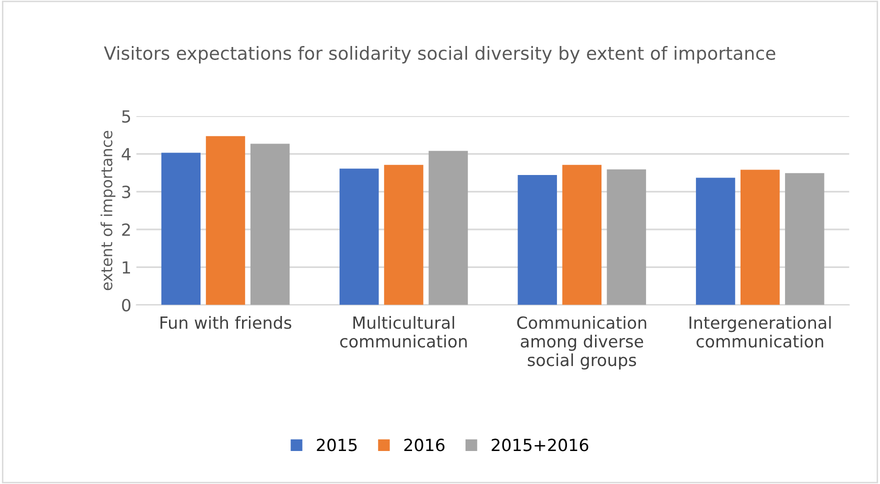 The image size is (880, 484). I want to click on x-tick-label: Multicultural communication, so click(403, 332).